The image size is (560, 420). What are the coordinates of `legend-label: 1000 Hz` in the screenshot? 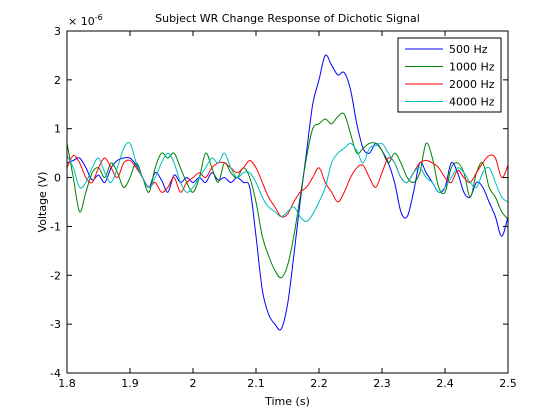 It's located at (472, 67).